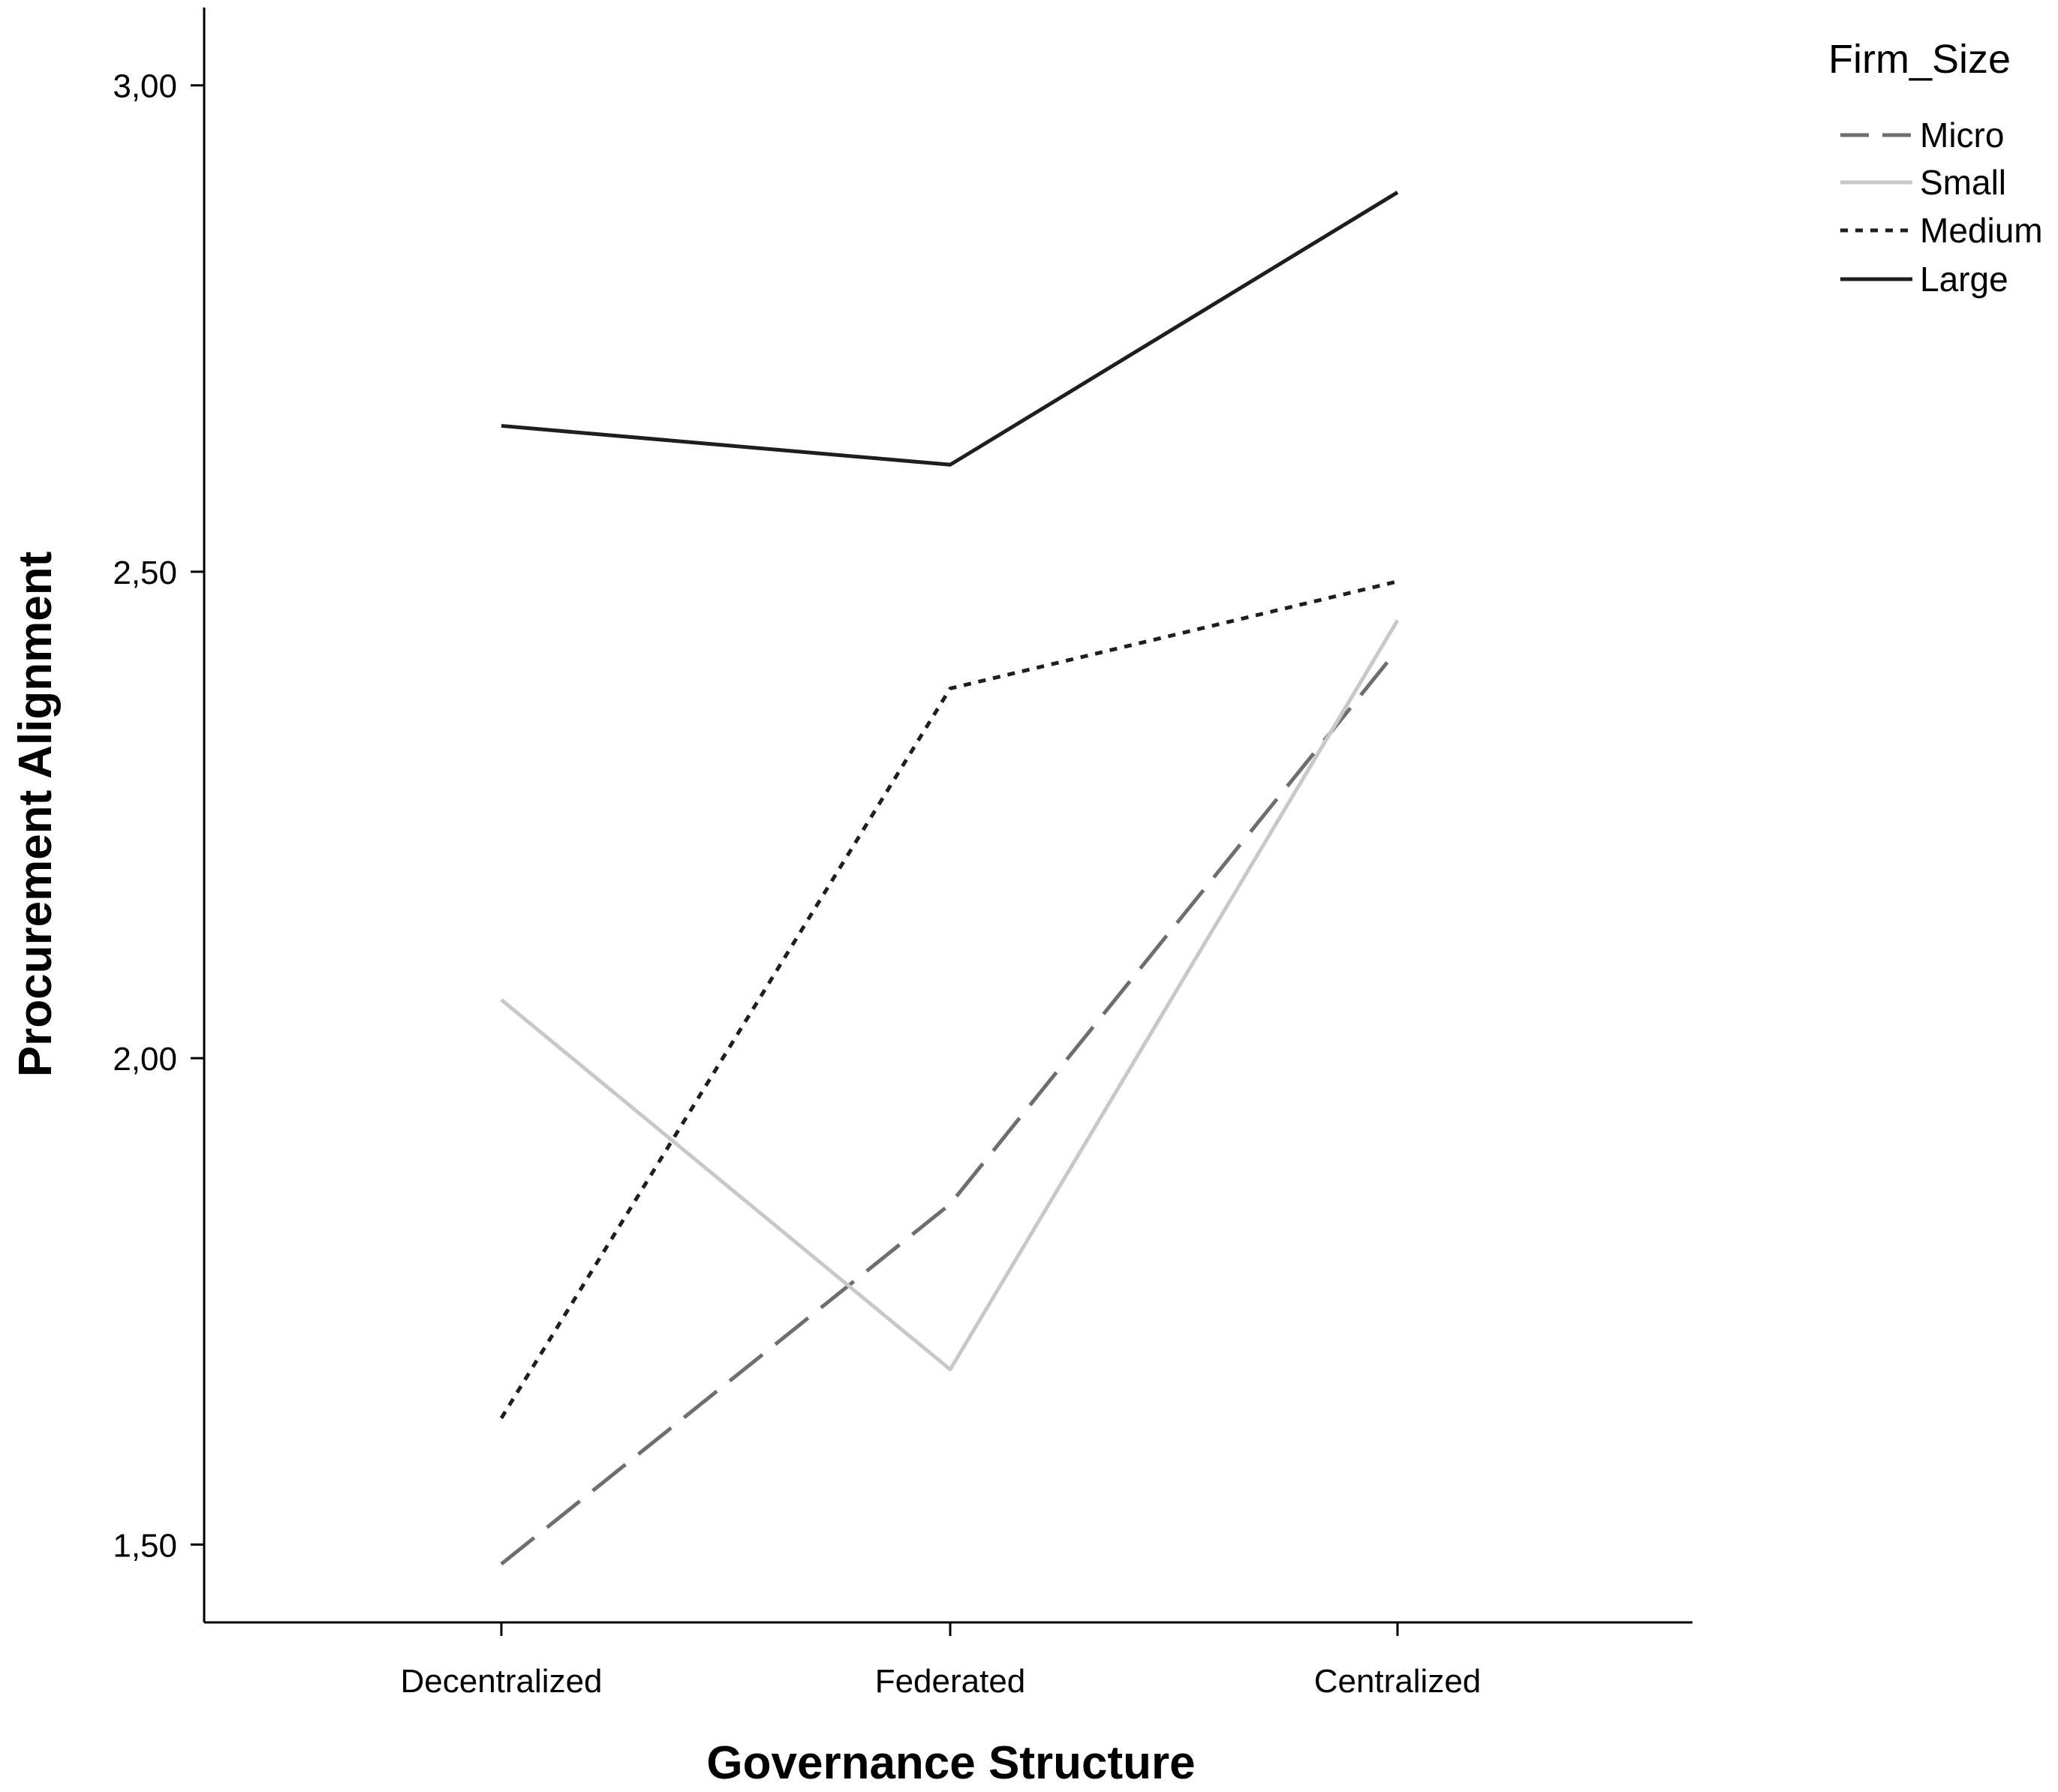 This screenshot has width=2058, height=1792. Describe the element at coordinates (145, 1546) in the screenshot. I see `y-tick-label: 1,50` at that location.